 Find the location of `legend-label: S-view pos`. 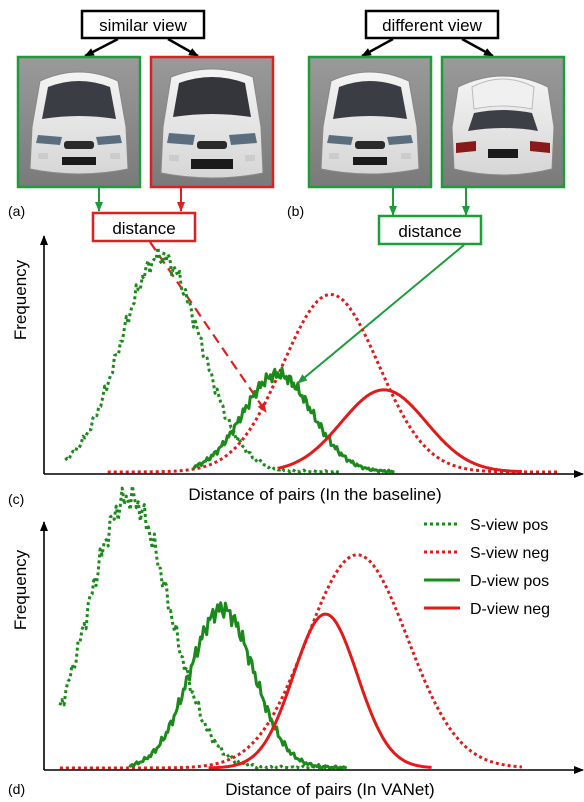

legend-label: S-view pos is located at coordinates (509, 525).